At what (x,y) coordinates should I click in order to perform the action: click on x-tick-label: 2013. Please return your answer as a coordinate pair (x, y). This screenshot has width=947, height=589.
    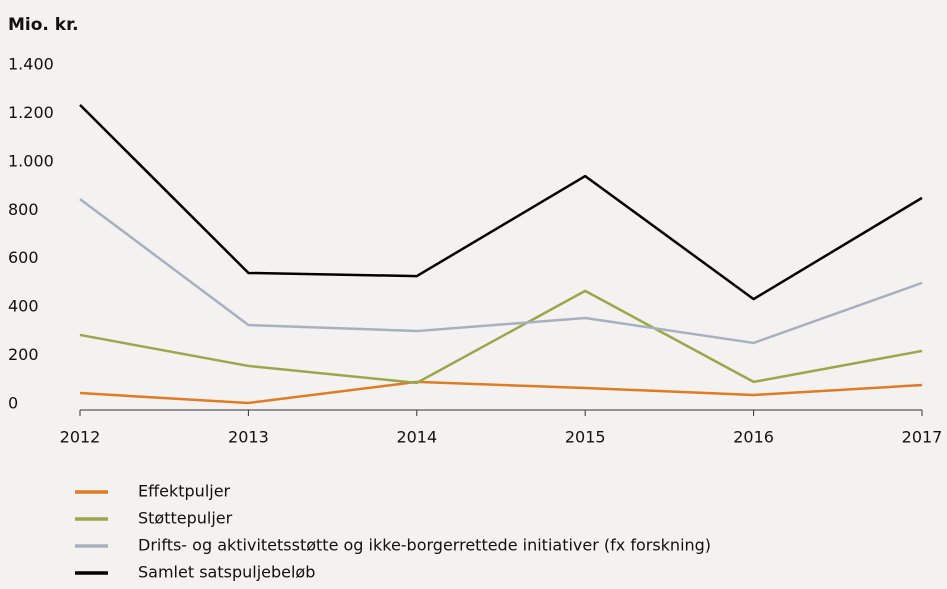
    Looking at the image, I should click on (248, 437).